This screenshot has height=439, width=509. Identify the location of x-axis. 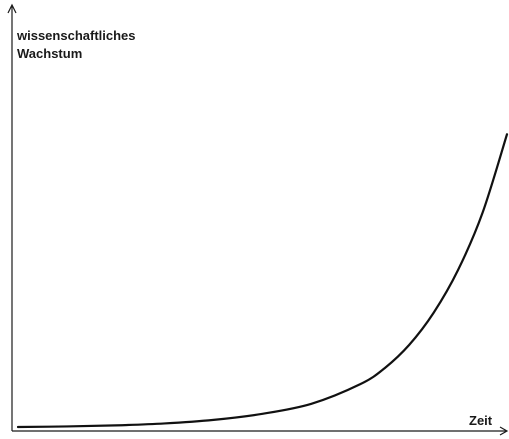
(260, 431).